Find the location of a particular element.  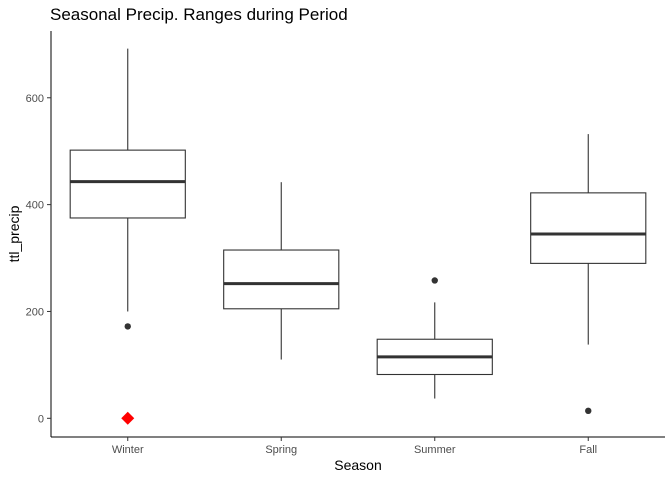

y-tick-label: 200 is located at coordinates (35, 312).